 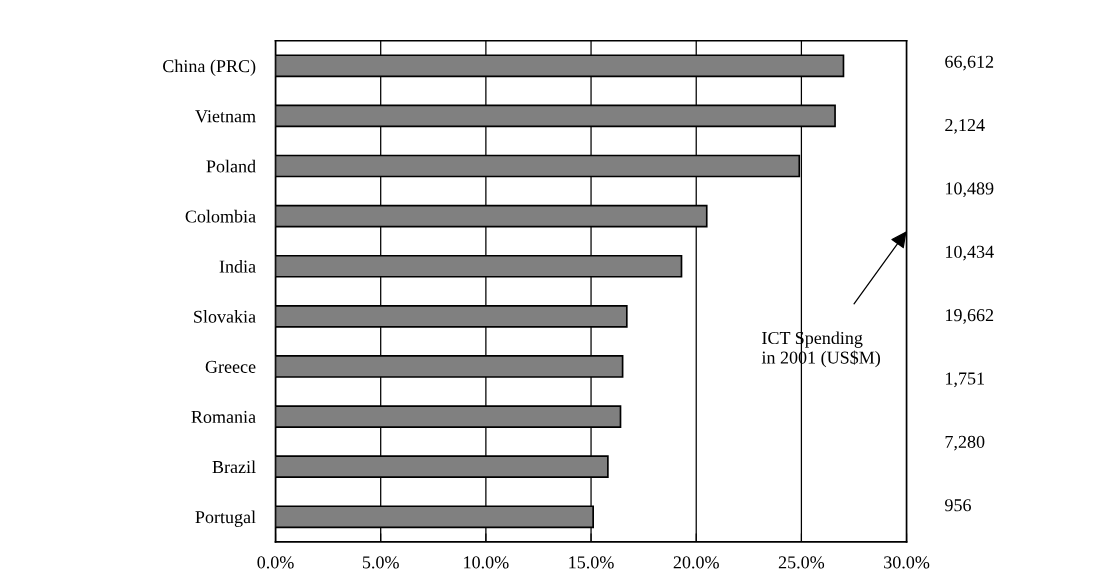 I want to click on x-tick-label: 30.0%, so click(x=907, y=562).